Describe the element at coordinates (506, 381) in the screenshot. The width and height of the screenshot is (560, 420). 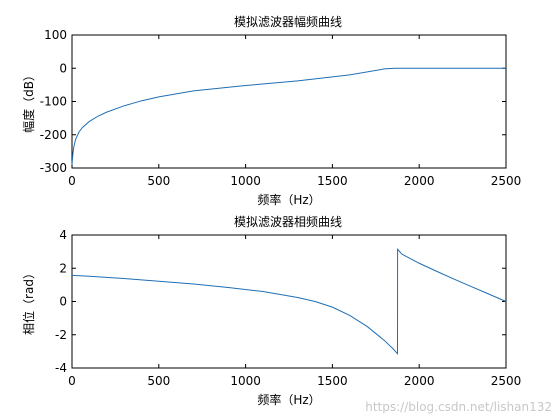
I see `phase-x-tick-label: 2500` at that location.